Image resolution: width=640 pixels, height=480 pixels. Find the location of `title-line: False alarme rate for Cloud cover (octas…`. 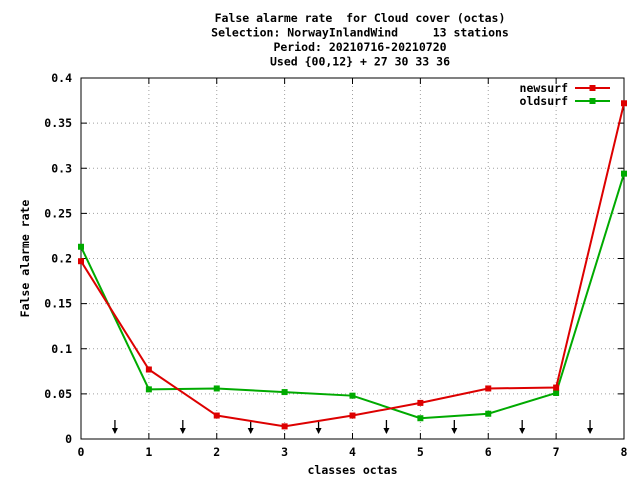

title-line: False alarme rate for Cloud cover (octas… is located at coordinates (360, 18).